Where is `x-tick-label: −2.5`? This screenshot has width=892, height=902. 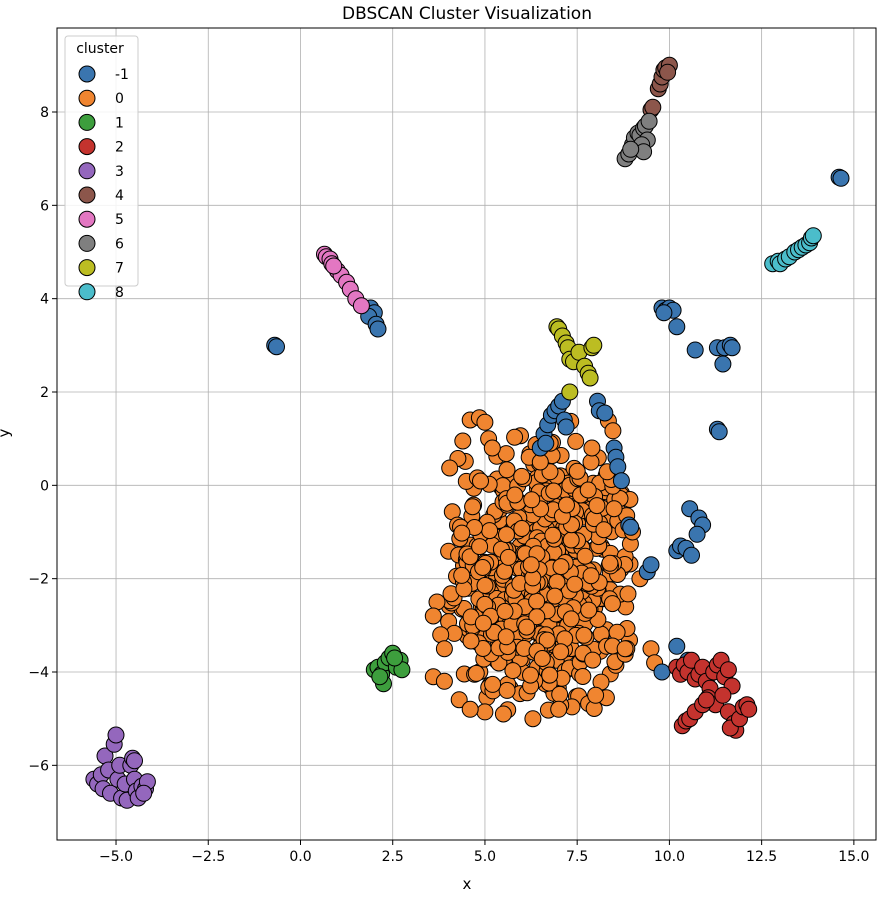 x-tick-label: −2.5 is located at coordinates (208, 857).